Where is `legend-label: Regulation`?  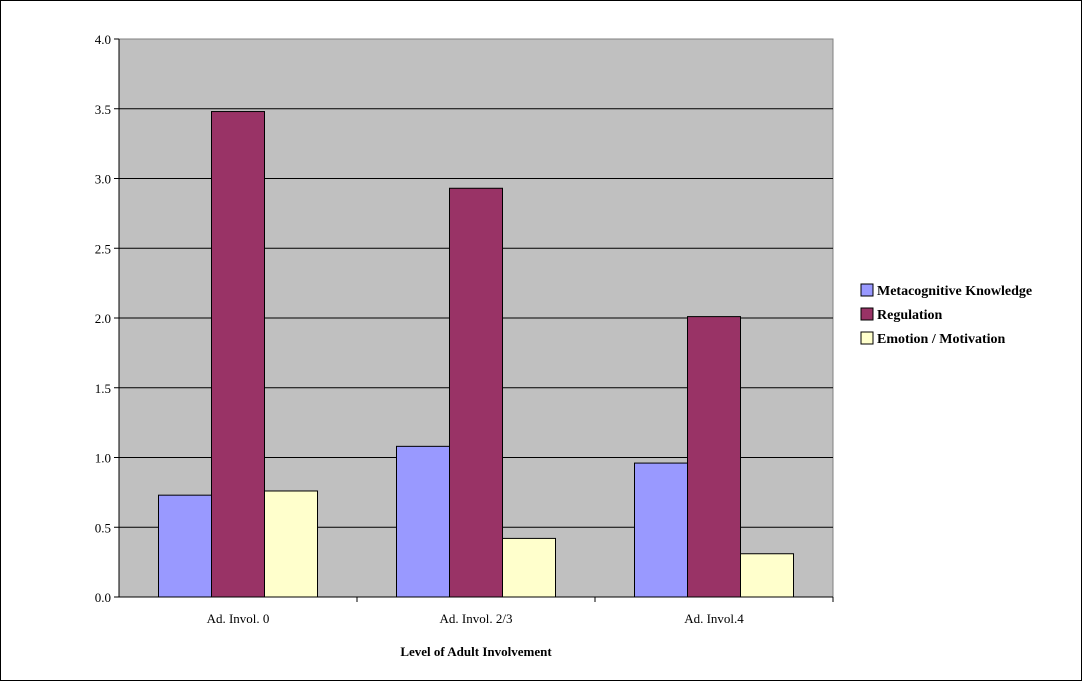
legend-label: Regulation is located at coordinates (910, 315).